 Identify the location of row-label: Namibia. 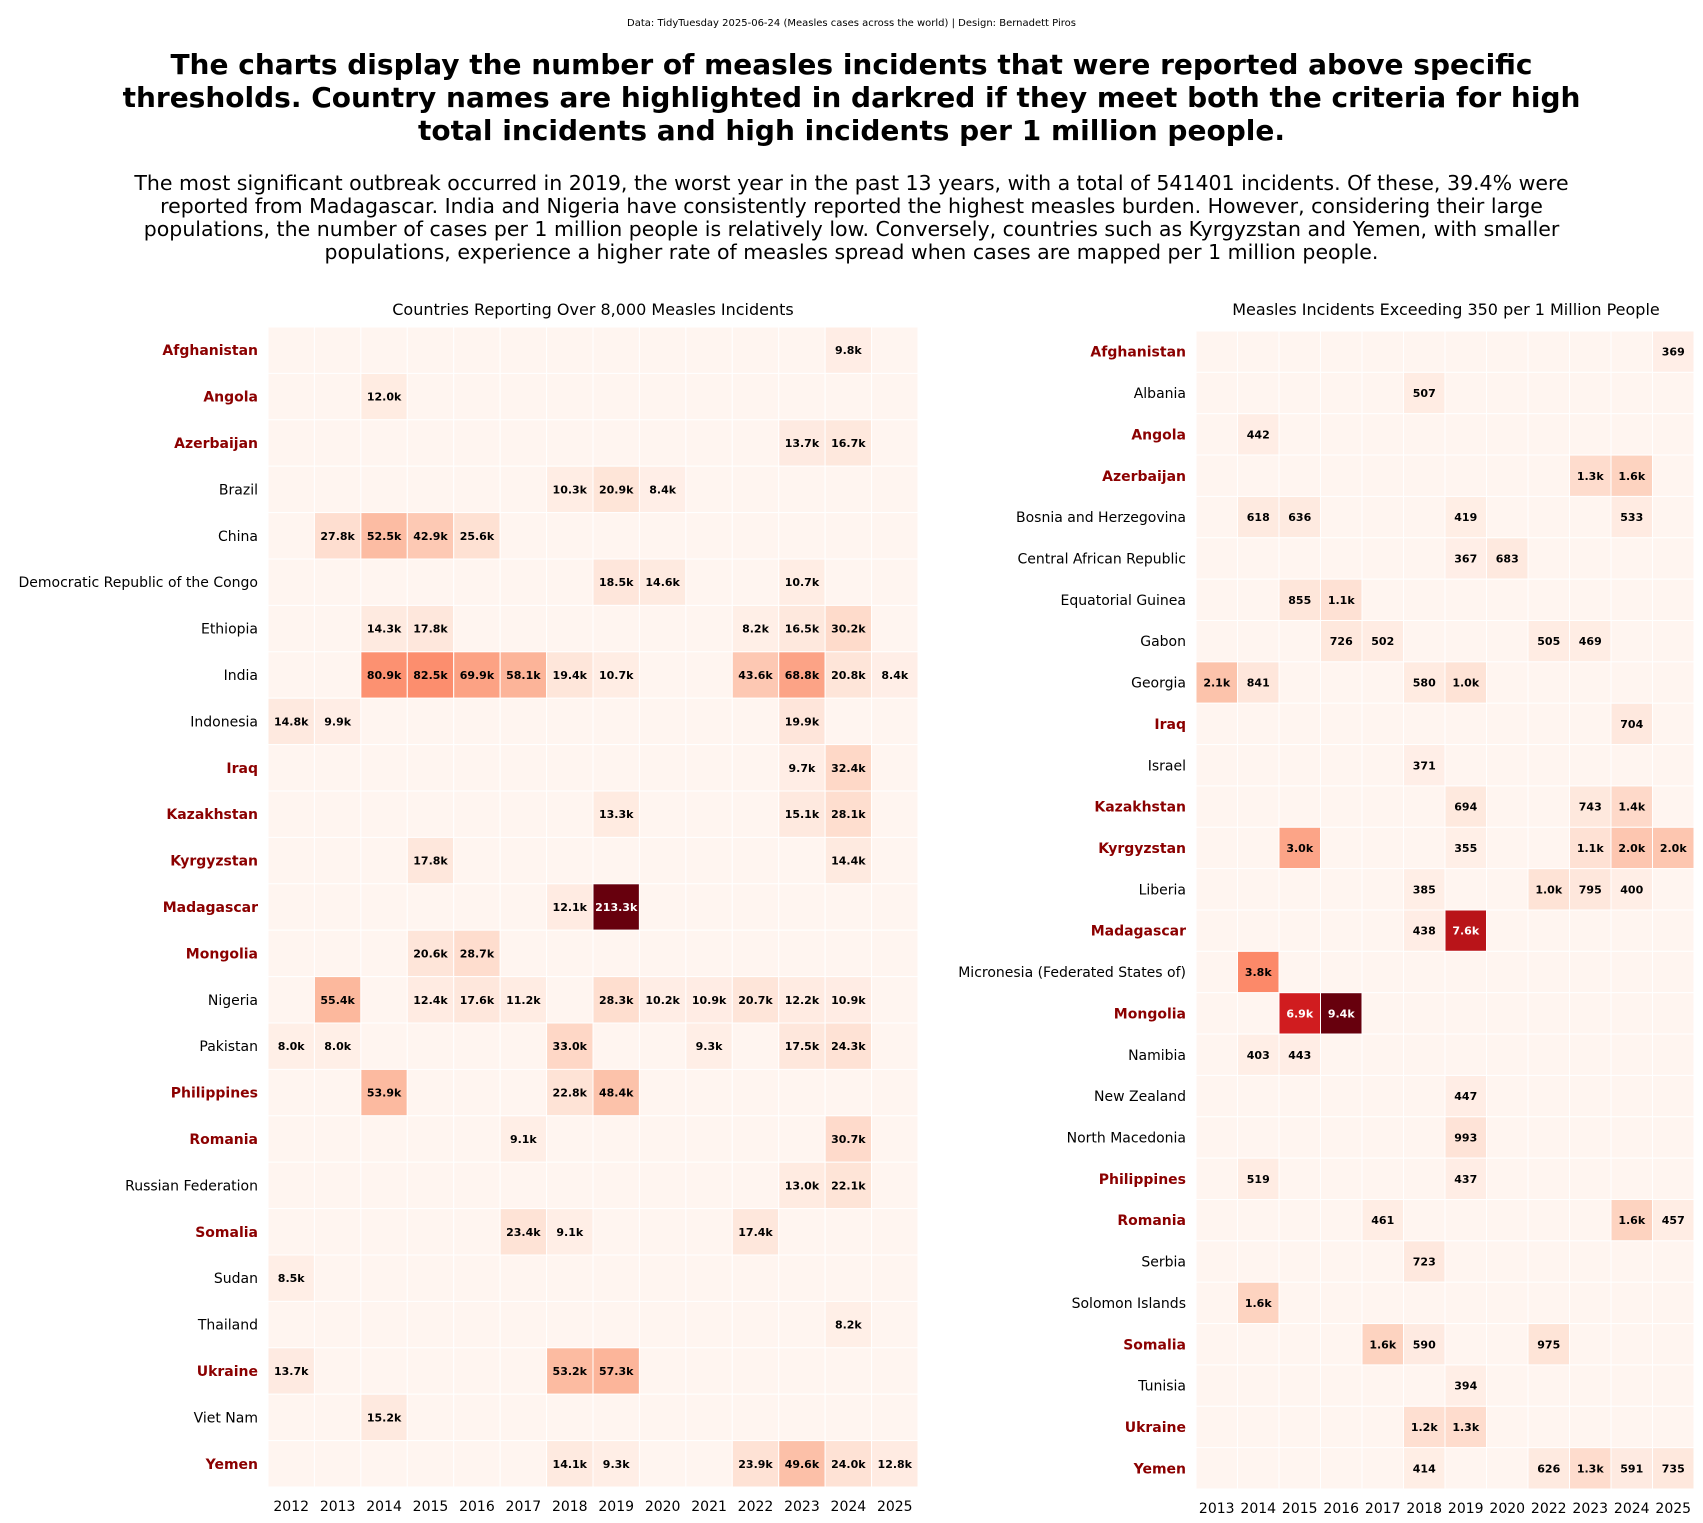
(1157, 1056).